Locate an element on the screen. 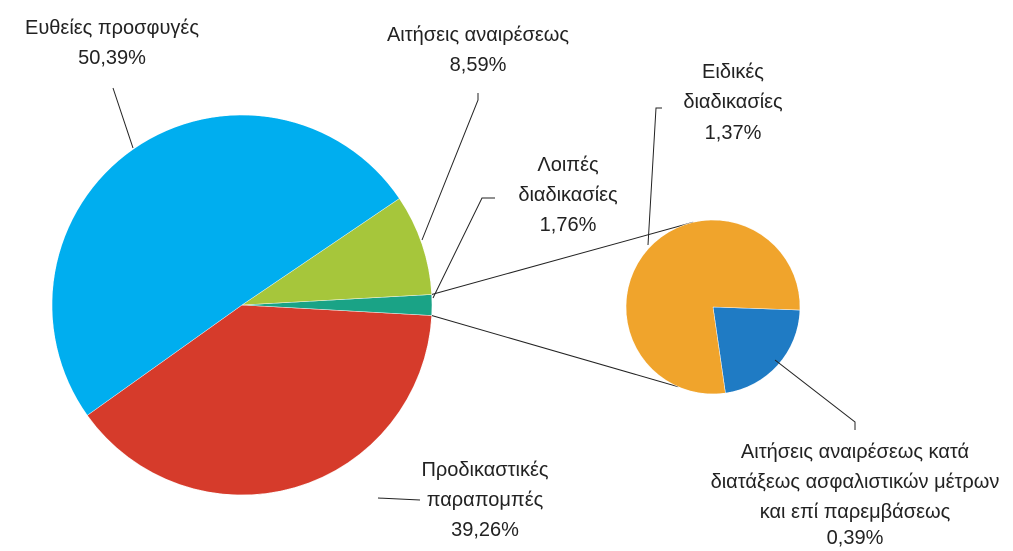 The image size is (1013, 551). category-label: Ειδικές διαδικασίες is located at coordinates (733, 87).